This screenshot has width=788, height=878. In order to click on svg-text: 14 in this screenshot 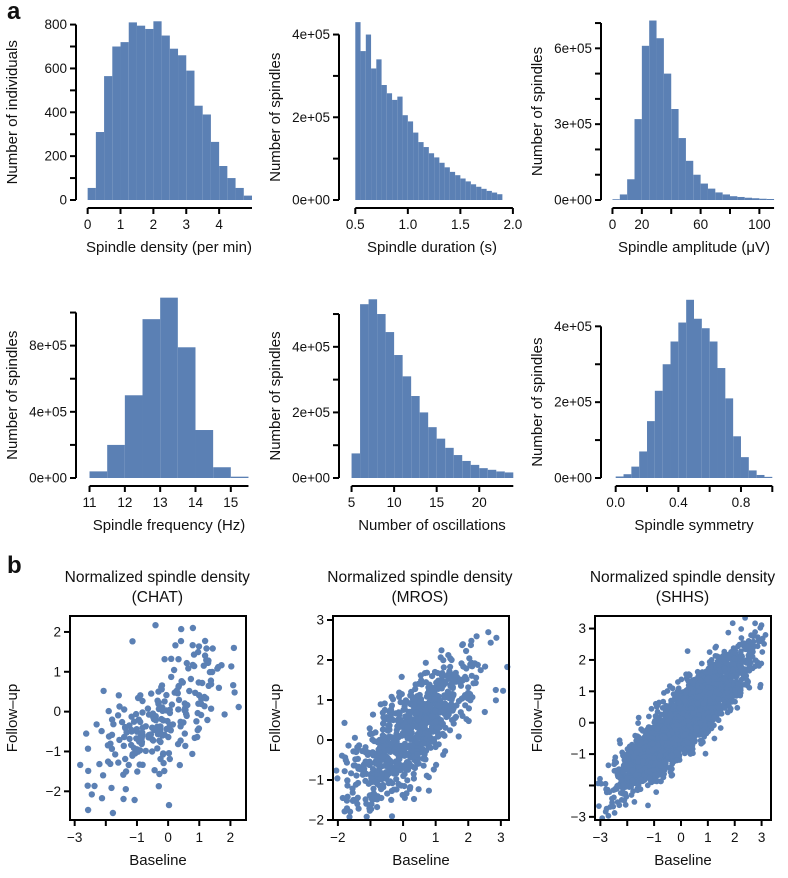, I will do `click(196, 502)`.